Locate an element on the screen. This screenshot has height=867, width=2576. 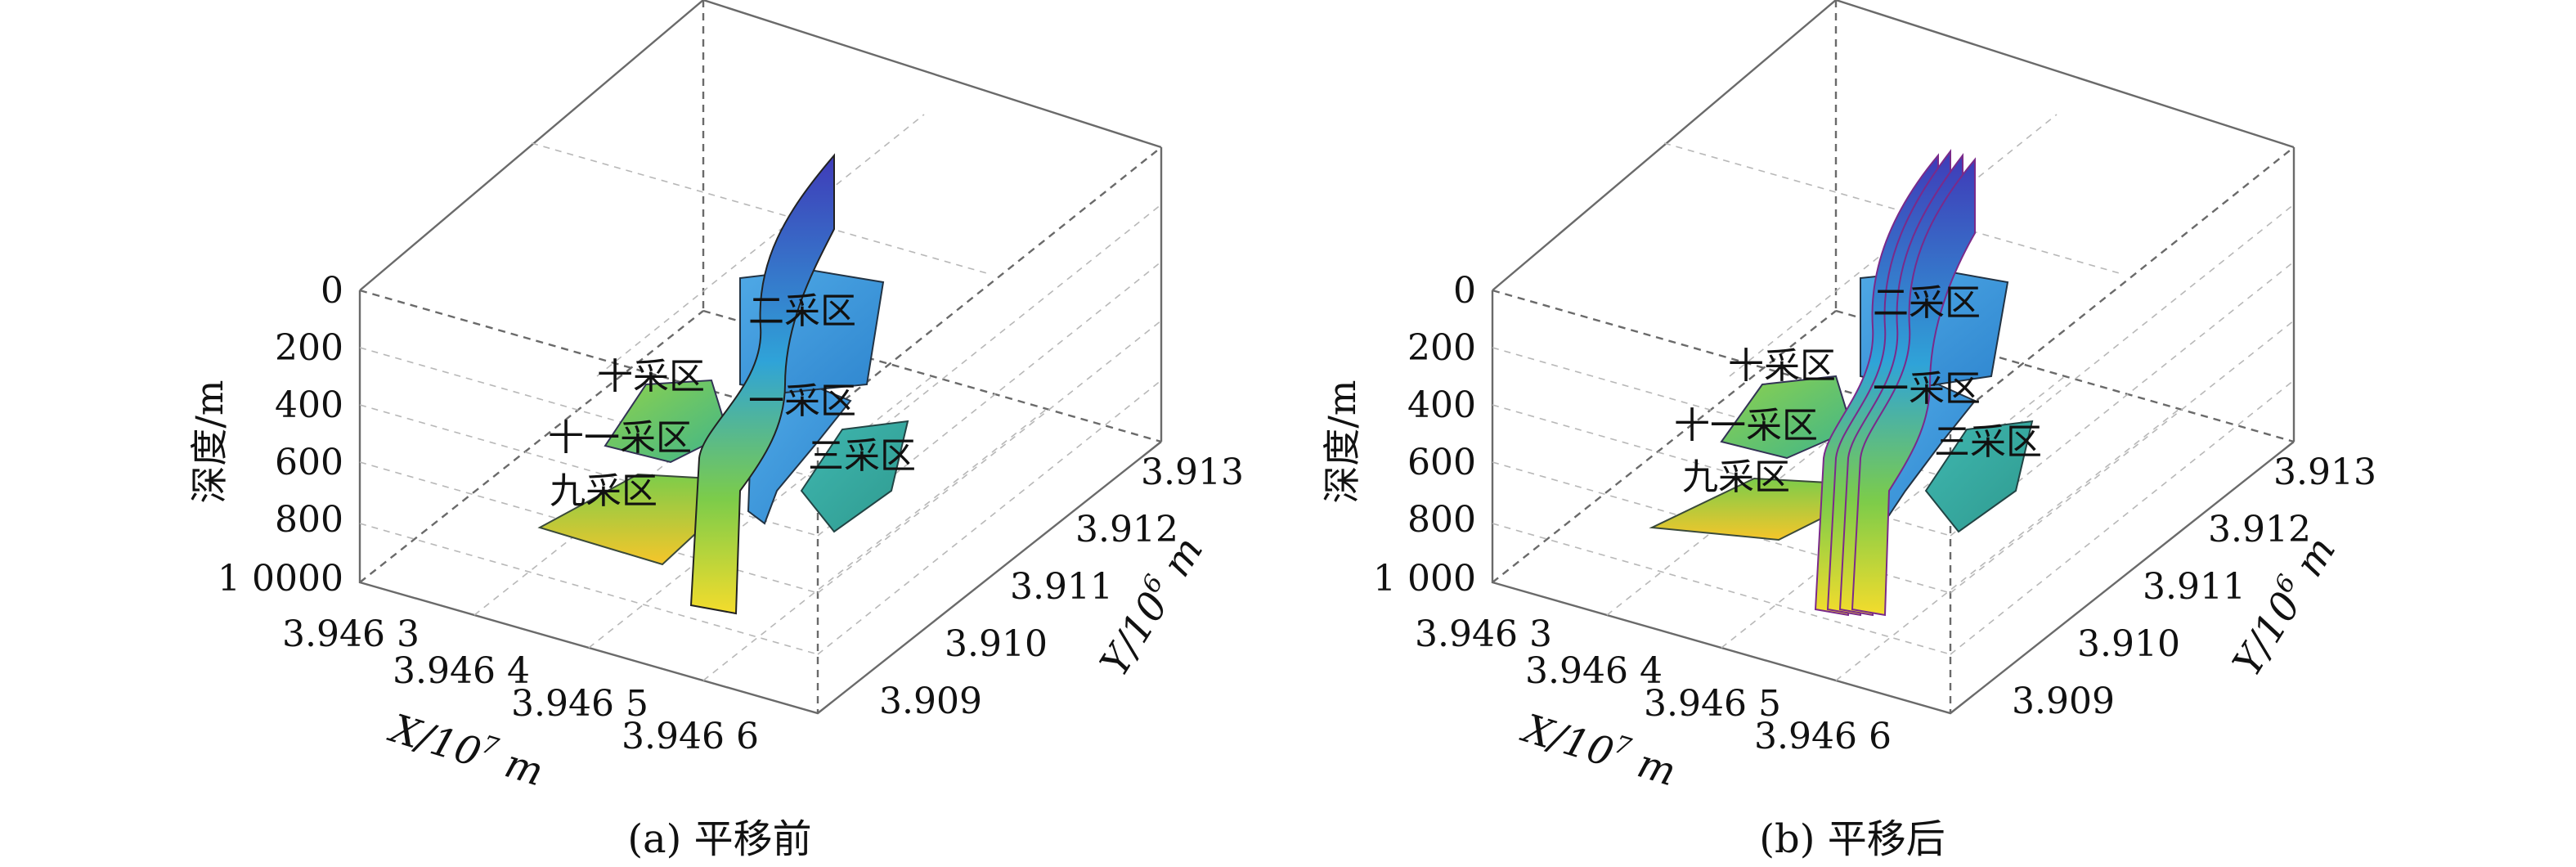
y-ticks-b: 3.909 3.910 3.911 3.912 3.913 is located at coordinates (2194, 586).